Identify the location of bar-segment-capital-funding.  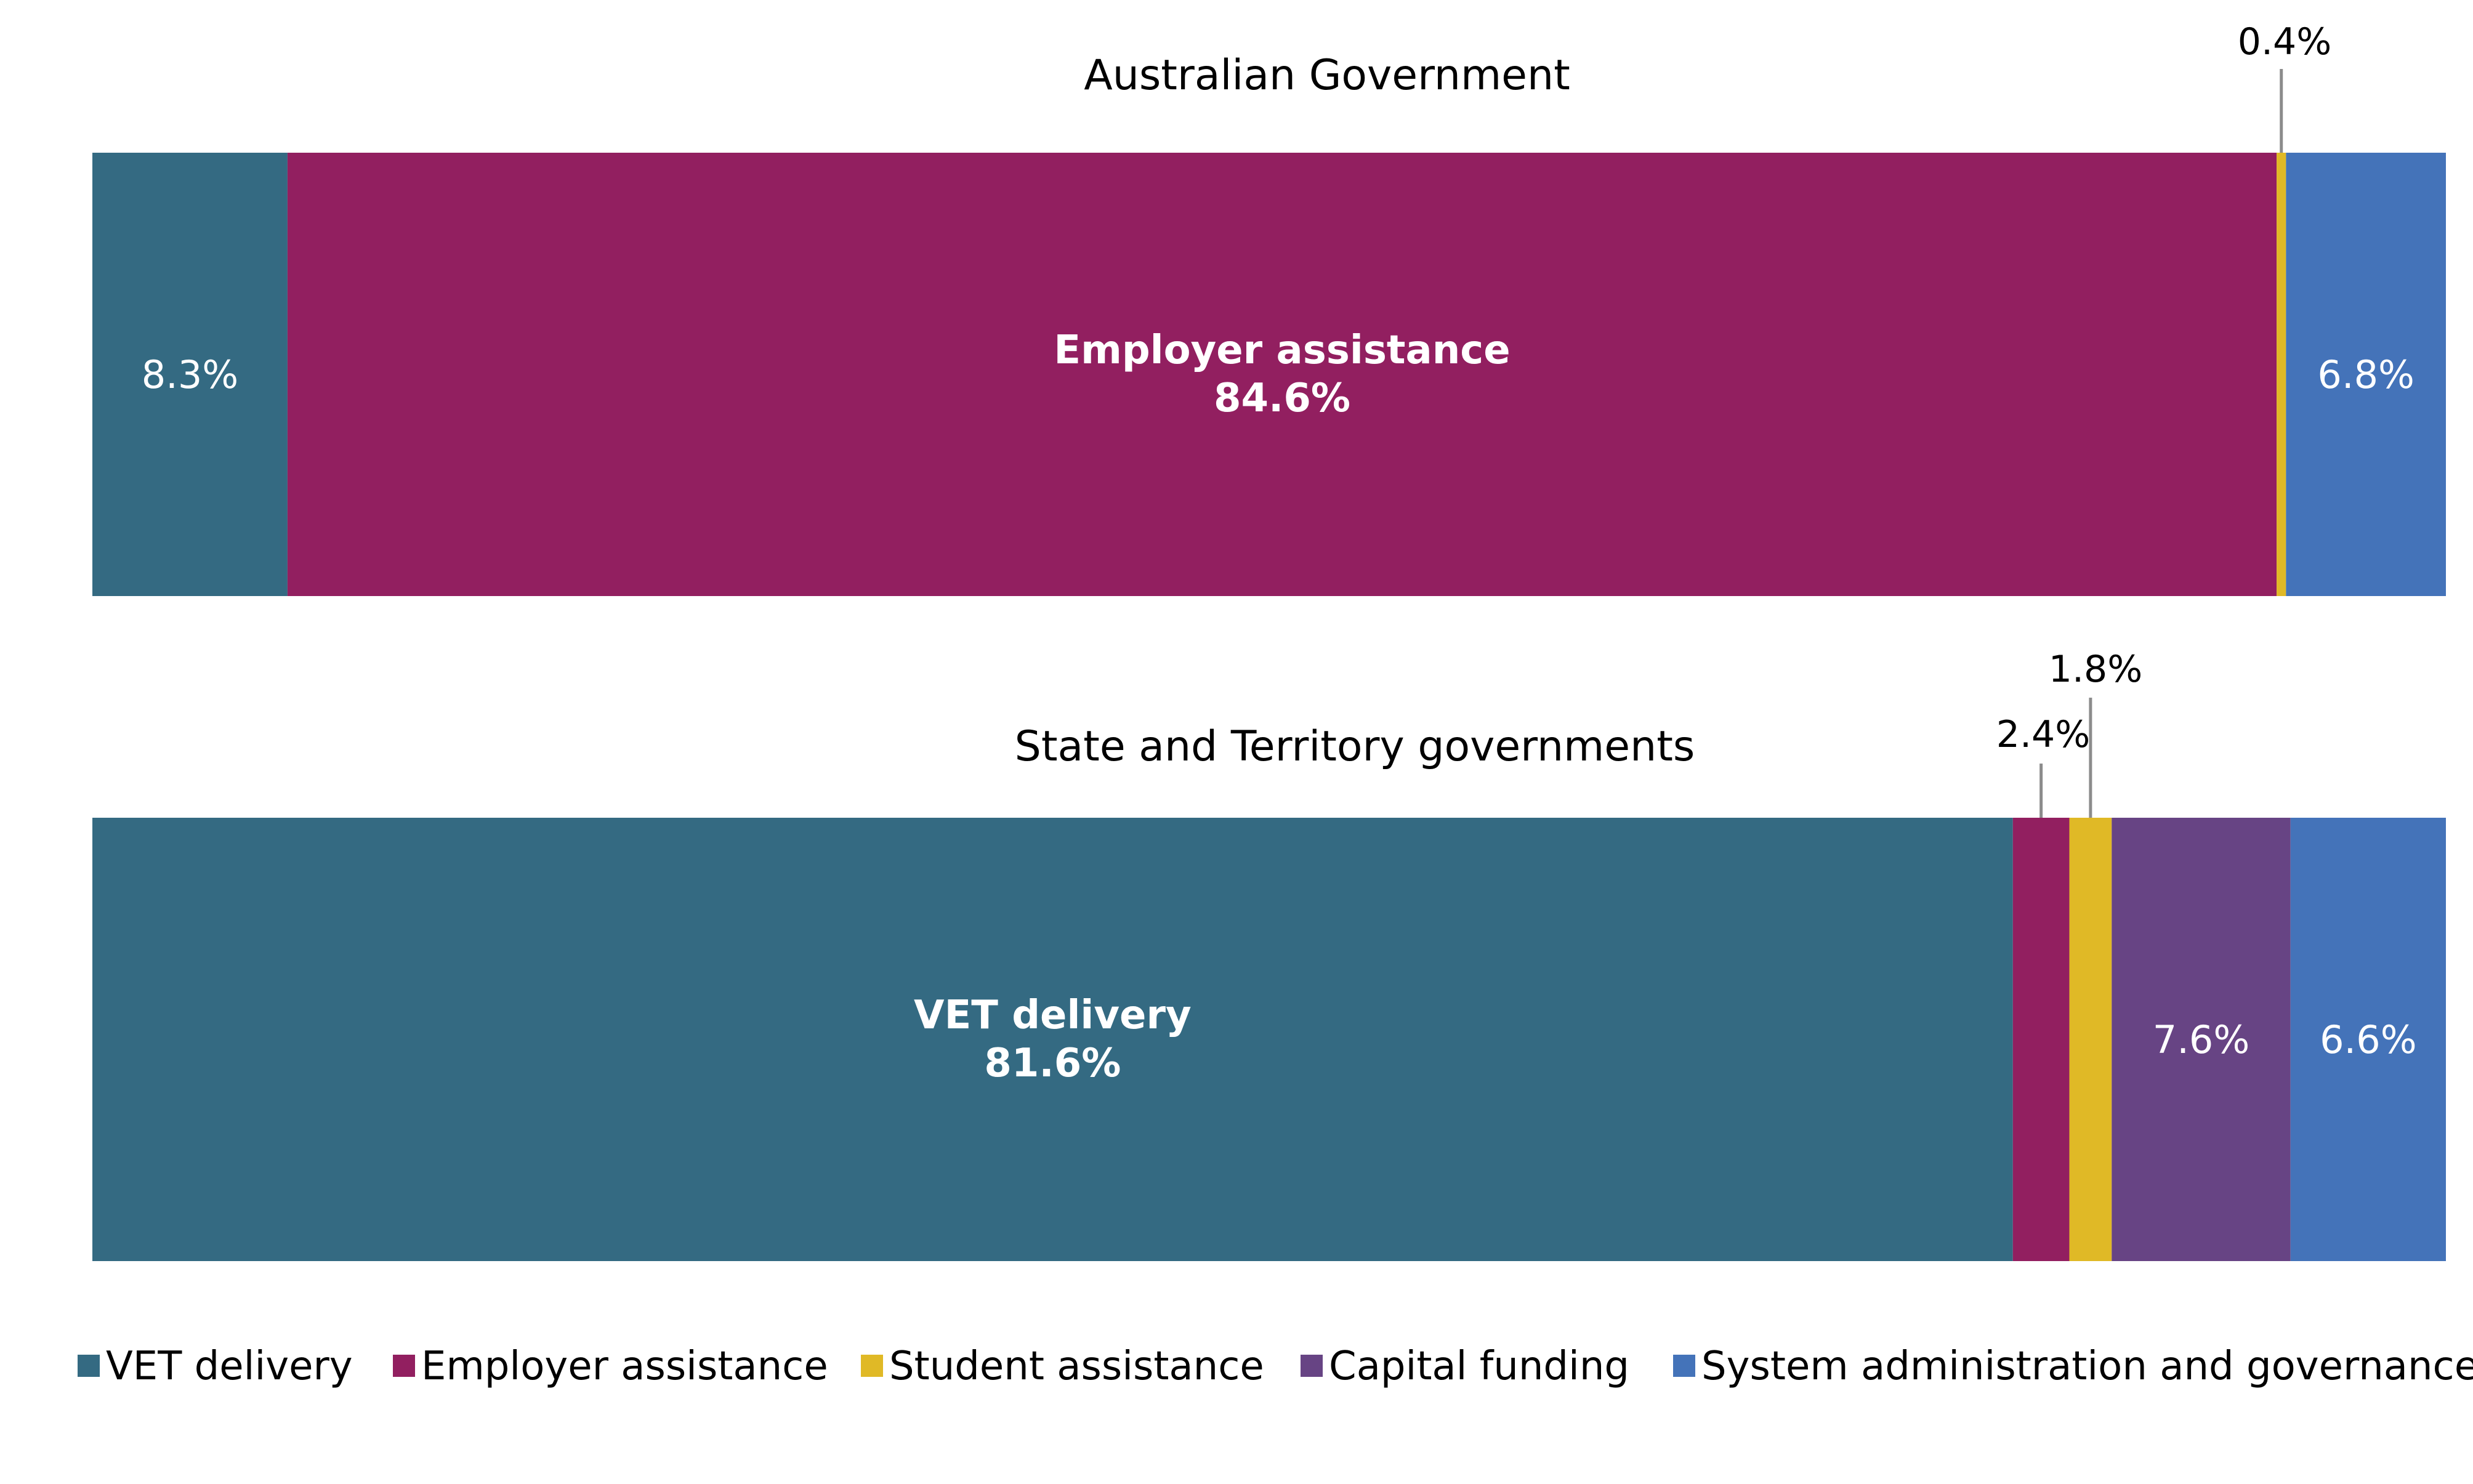
(2201, 1039).